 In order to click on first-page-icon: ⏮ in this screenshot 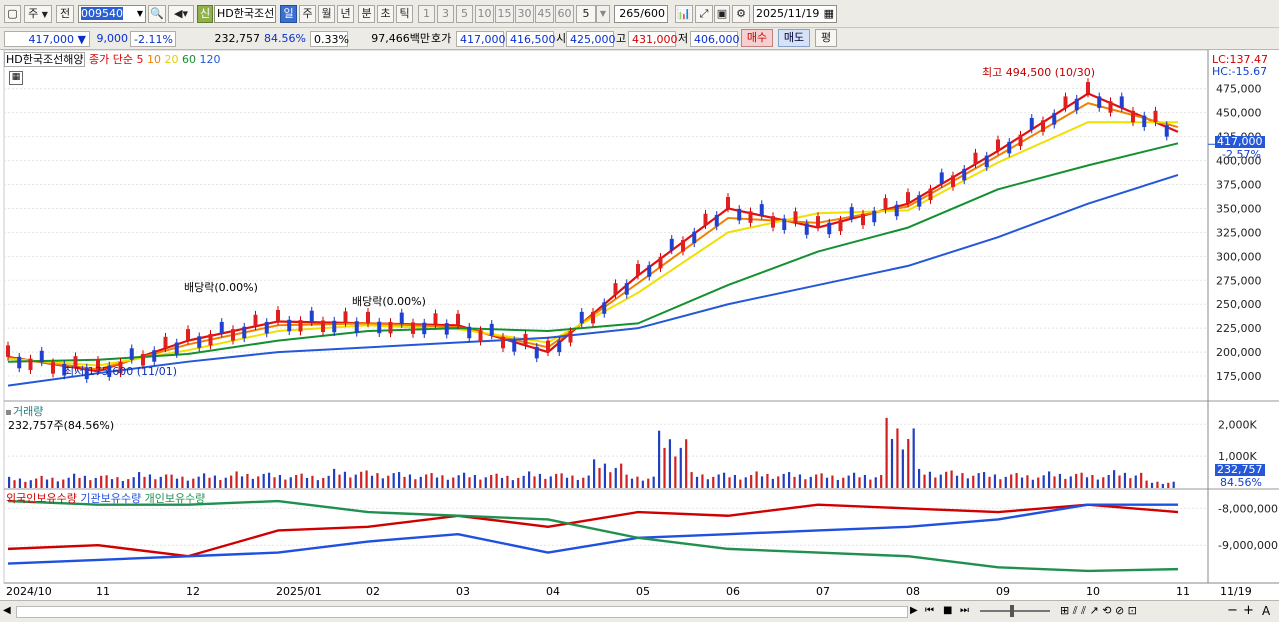, I will do `click(929, 610)`.